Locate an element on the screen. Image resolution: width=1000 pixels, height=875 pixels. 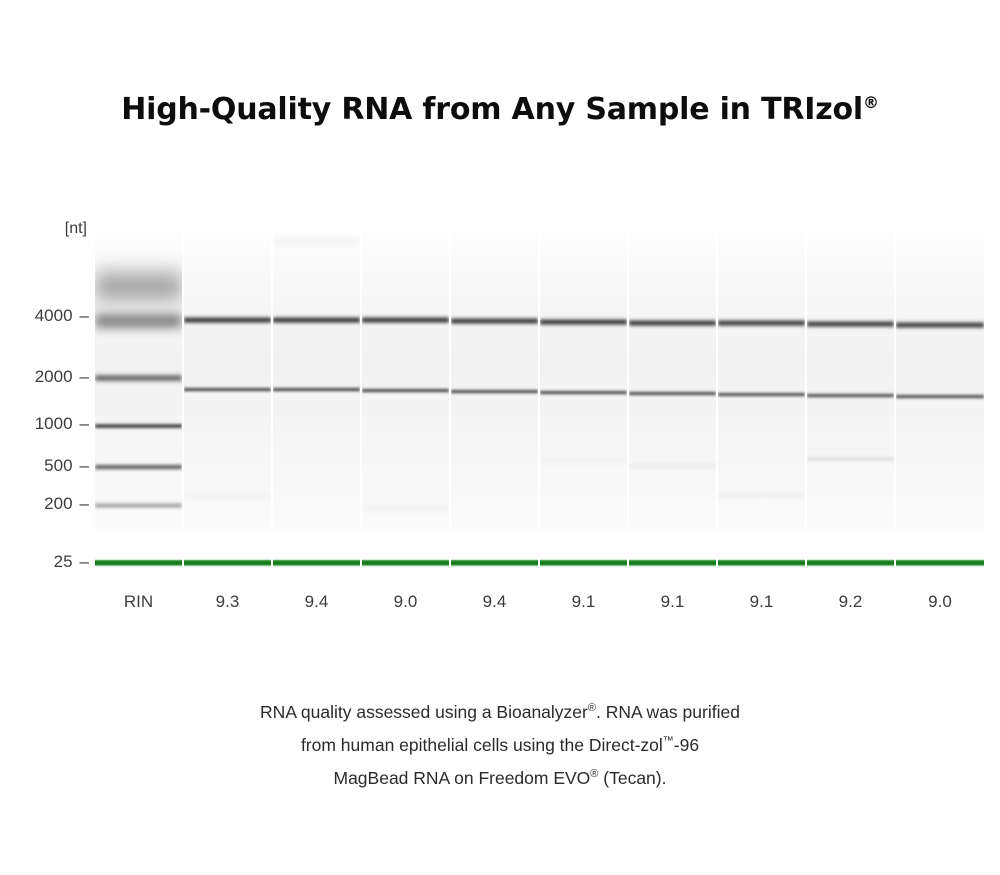
y-axis: [nt] 4000–2000–1000–500–200–25– is located at coordinates (47, 400).